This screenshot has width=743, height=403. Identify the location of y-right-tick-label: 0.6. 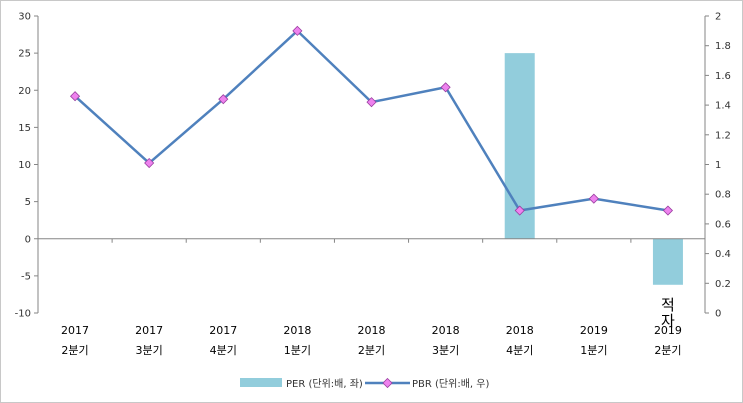
(723, 224).